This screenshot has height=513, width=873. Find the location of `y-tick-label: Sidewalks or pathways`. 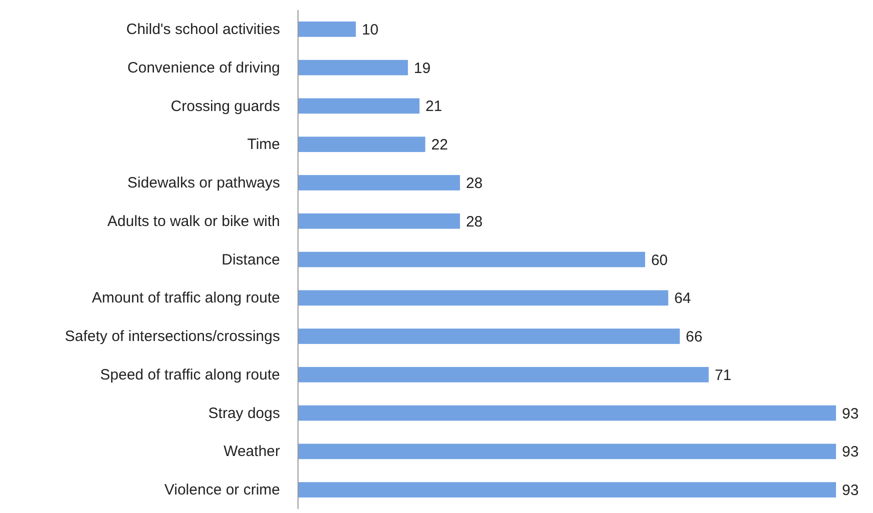

y-tick-label: Sidewalks or pathways is located at coordinates (203, 183).